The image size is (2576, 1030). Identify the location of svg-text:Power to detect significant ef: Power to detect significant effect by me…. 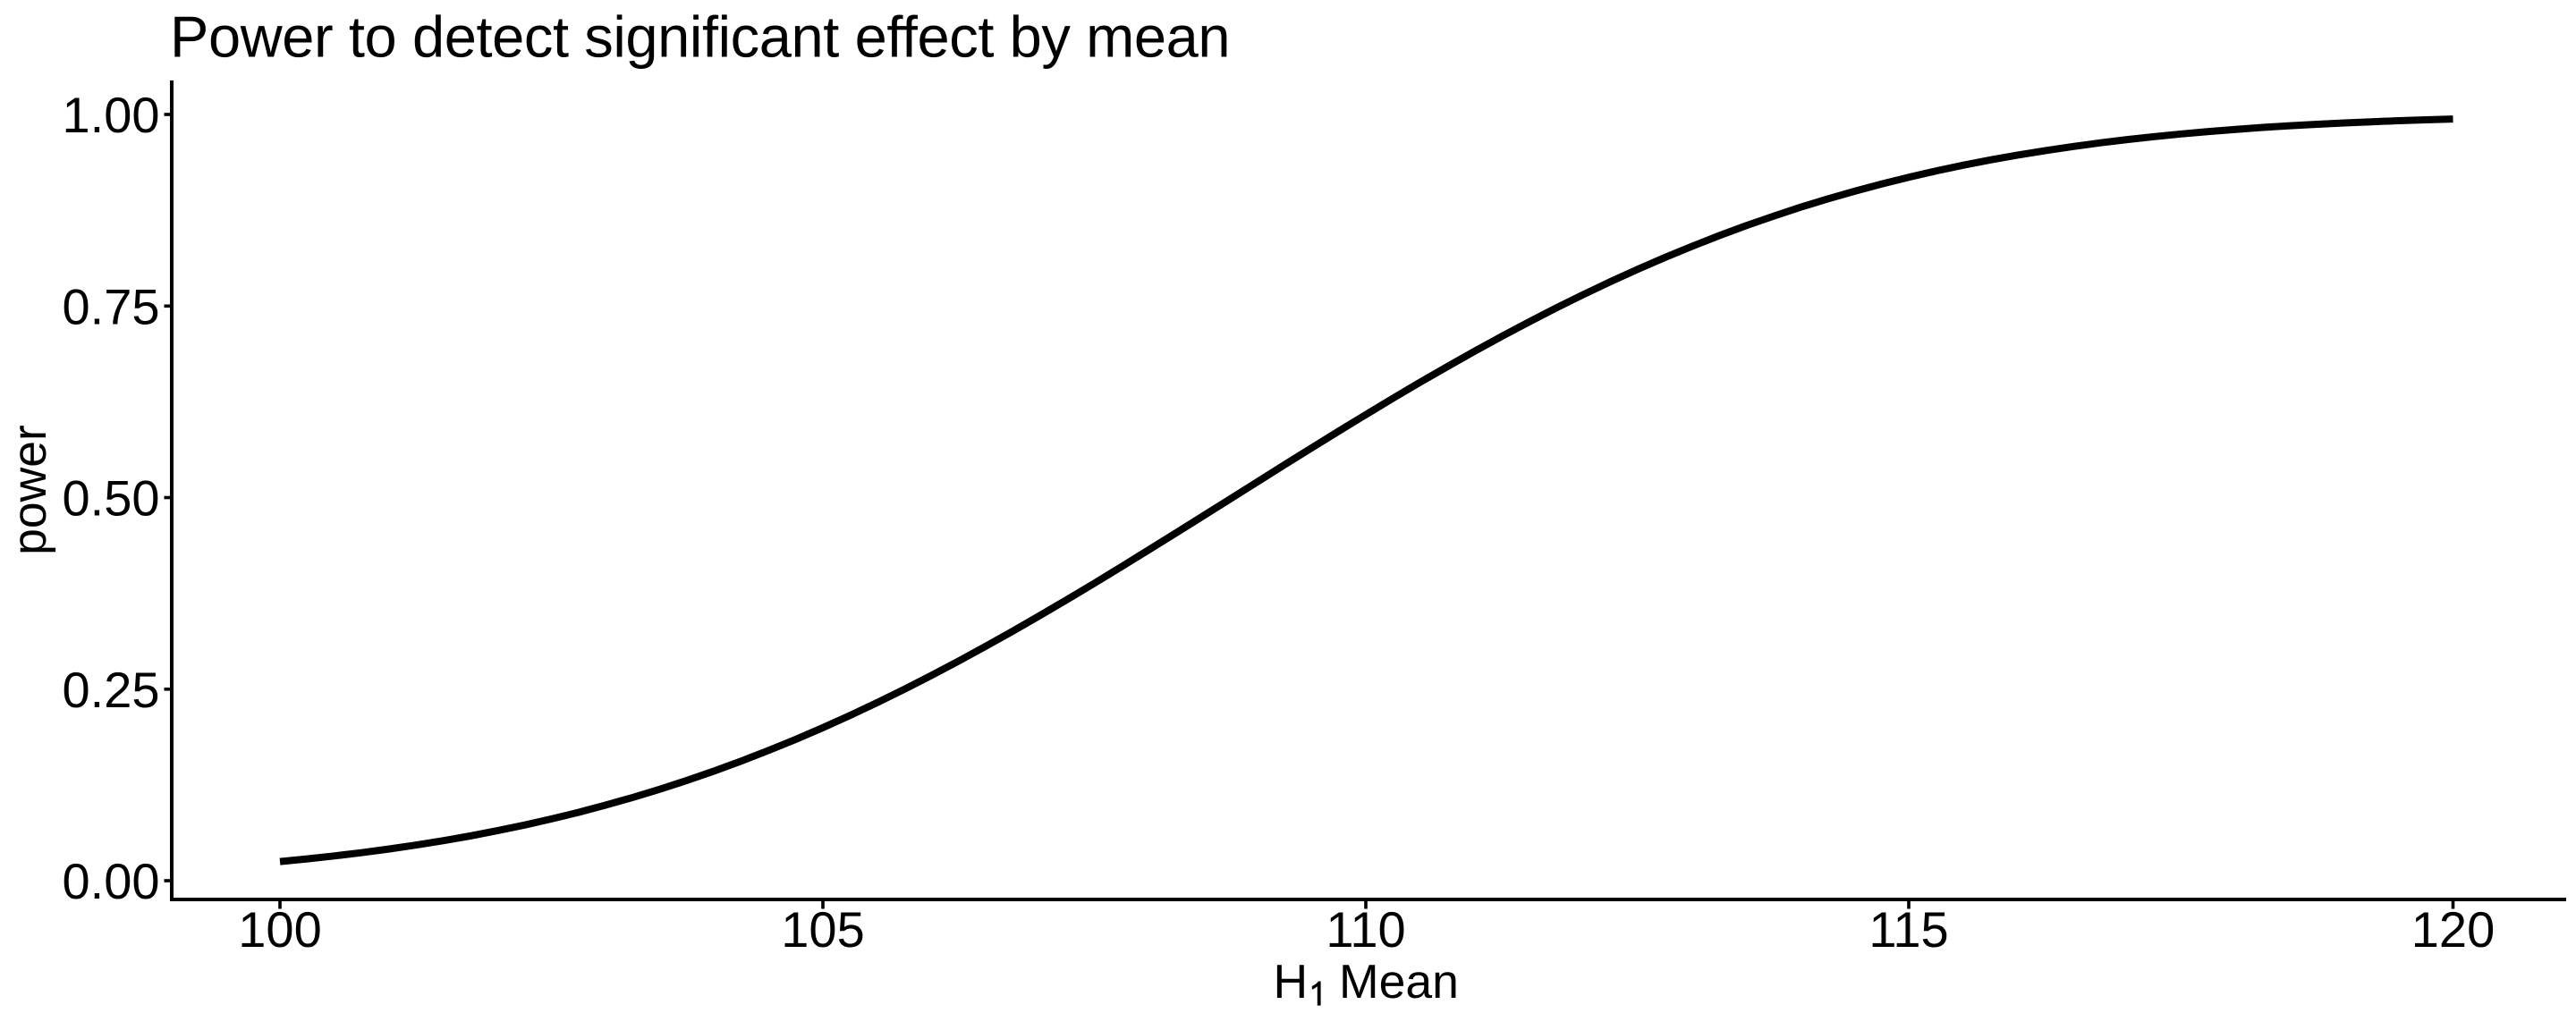
(700, 37).